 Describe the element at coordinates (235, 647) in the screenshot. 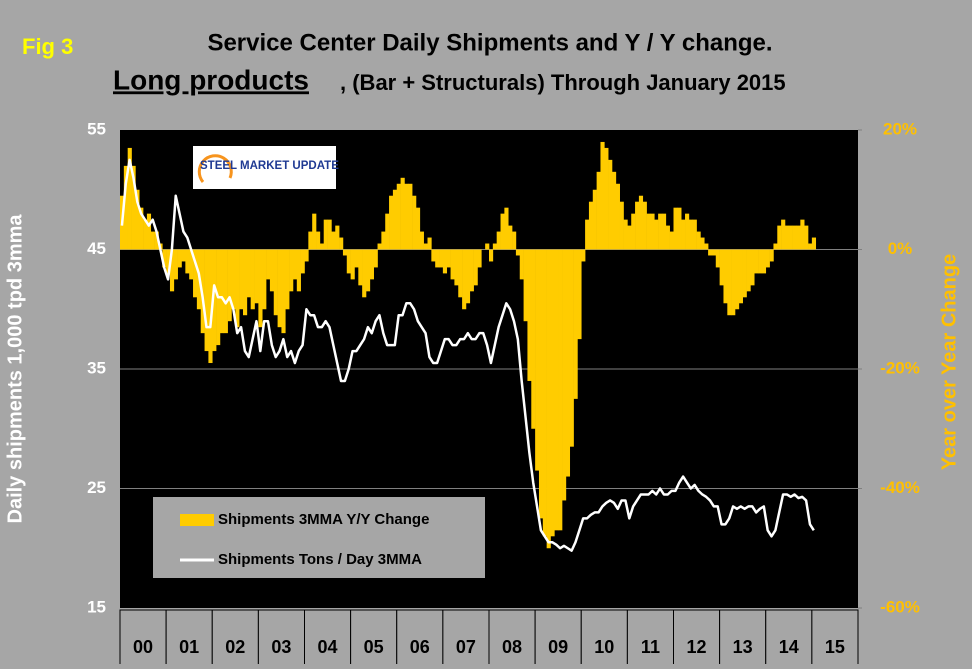

I see `x-tick-label: 02` at that location.